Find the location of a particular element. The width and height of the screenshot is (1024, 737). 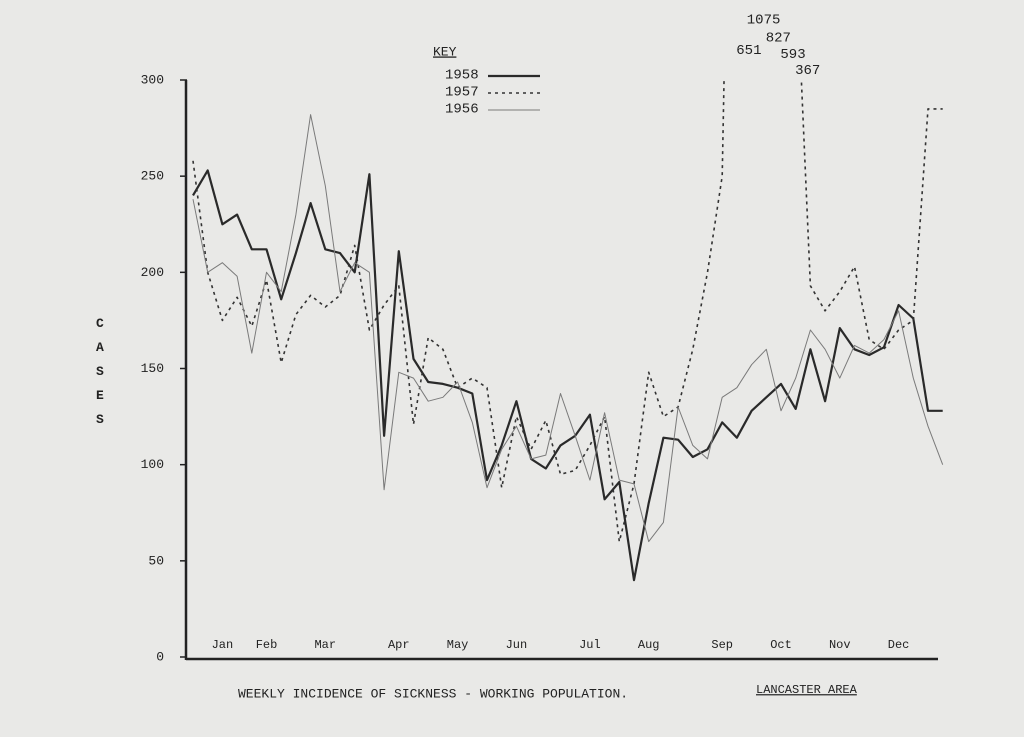

x-tick-label: Nov is located at coordinates (840, 645).